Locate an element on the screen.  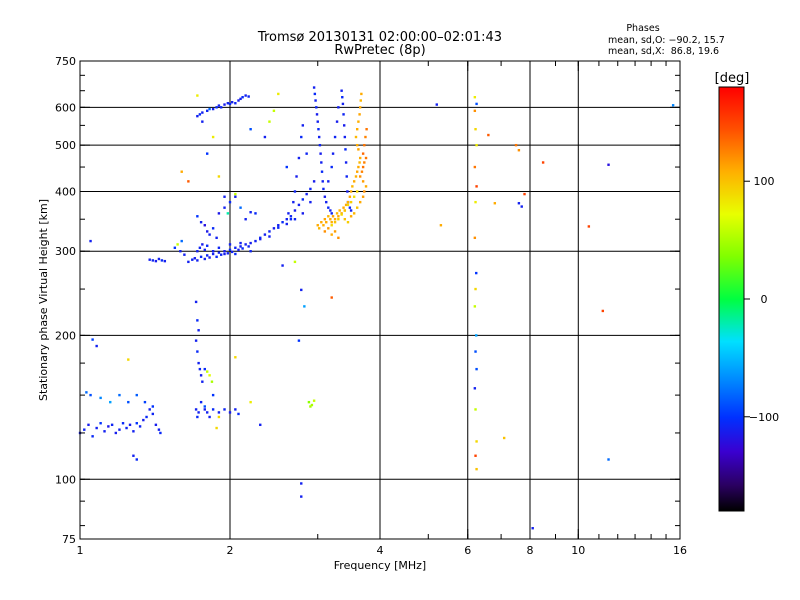
phases-mean-o: mean, sd,O: −90.2, 15.7 is located at coordinates (666, 40).